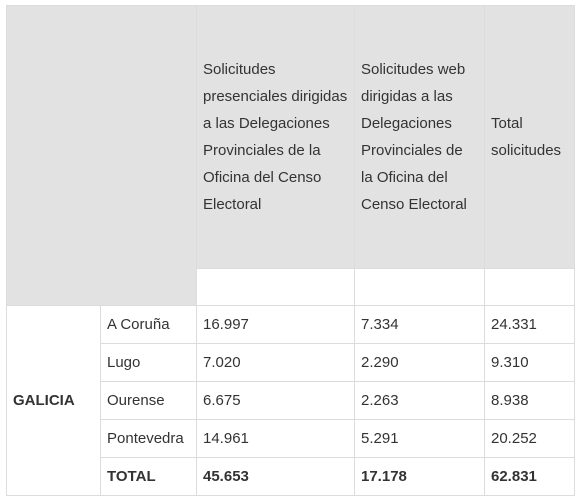 This screenshot has height=501, width=580. Describe the element at coordinates (275, 324) in the screenshot. I see `value-cell: 16.997` at that location.